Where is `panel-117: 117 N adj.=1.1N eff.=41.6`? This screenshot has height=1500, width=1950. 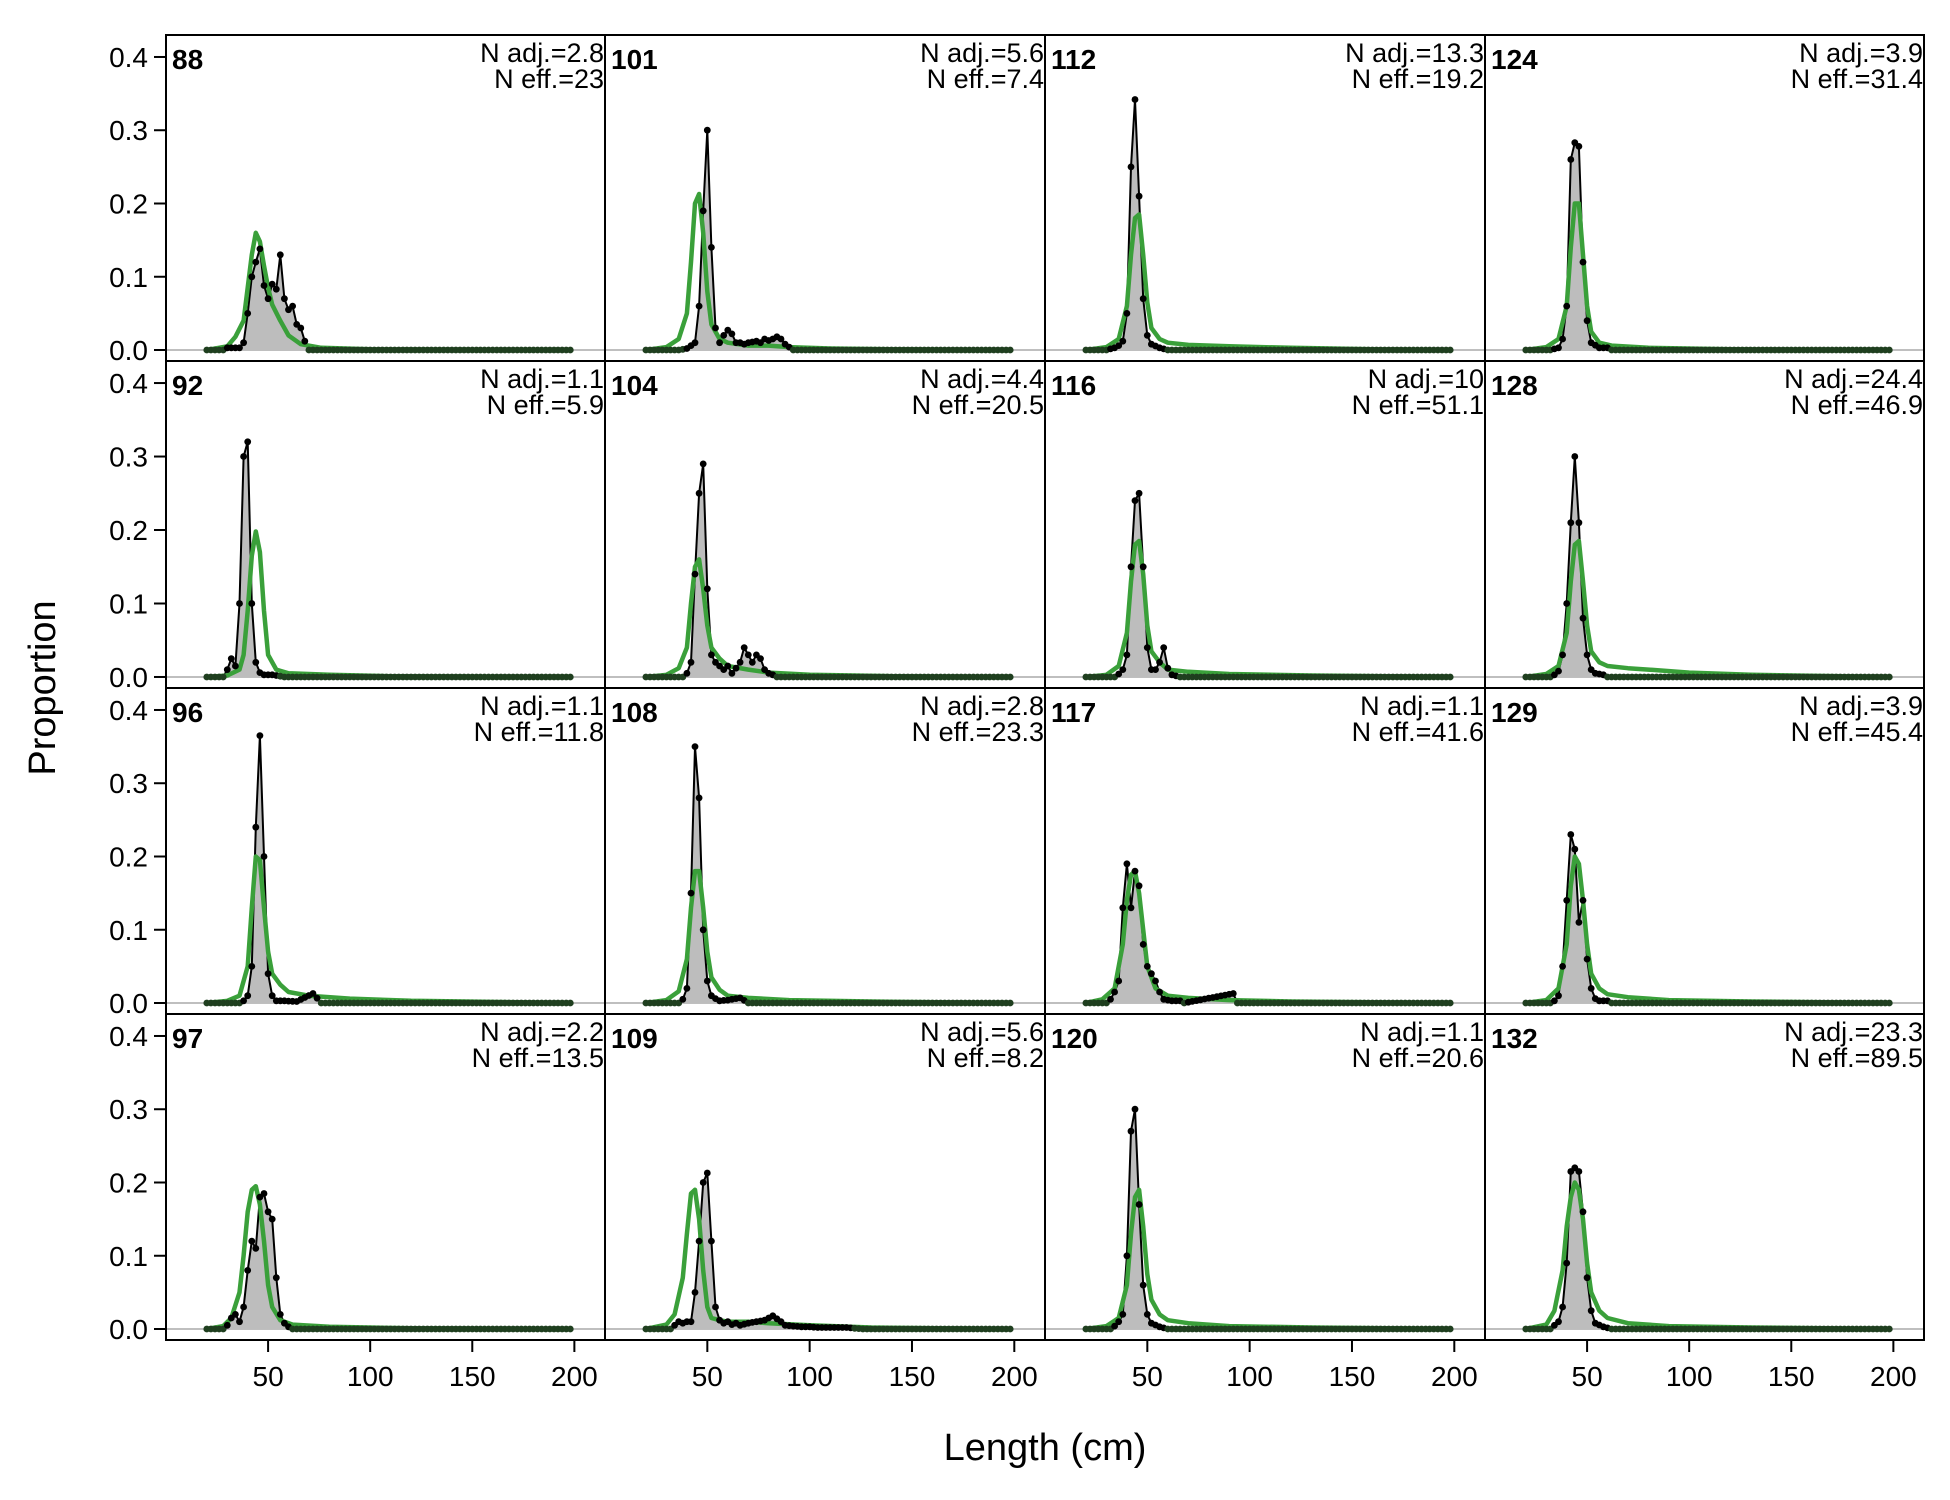
panel-117: 117 N adj.=1.1N eff.=41.6 is located at coordinates (1265, 851).